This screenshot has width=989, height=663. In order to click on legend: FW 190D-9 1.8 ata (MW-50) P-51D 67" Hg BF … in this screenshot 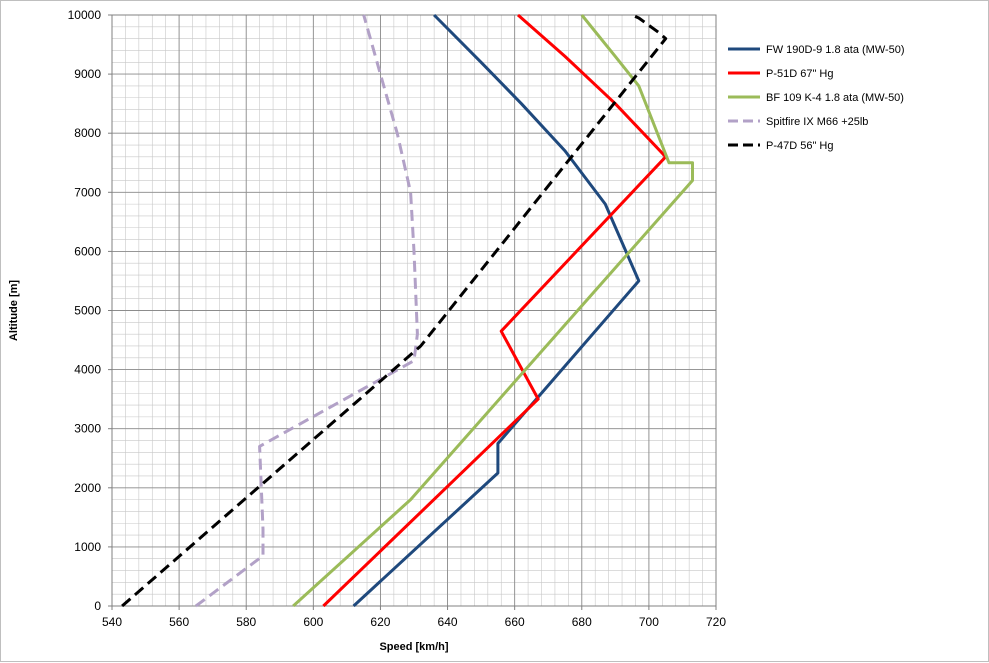, I will do `click(816, 98)`.